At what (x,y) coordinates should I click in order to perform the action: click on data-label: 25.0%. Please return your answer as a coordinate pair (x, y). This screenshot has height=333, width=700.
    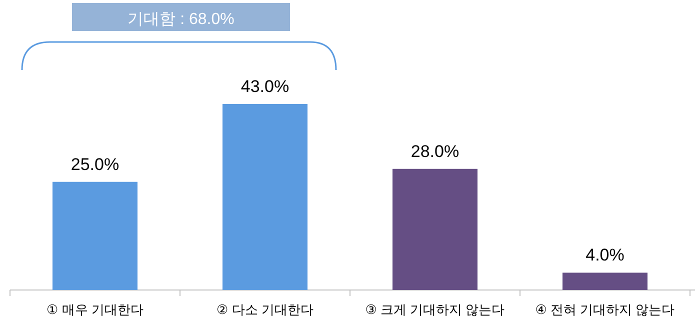
    Looking at the image, I should click on (95, 164).